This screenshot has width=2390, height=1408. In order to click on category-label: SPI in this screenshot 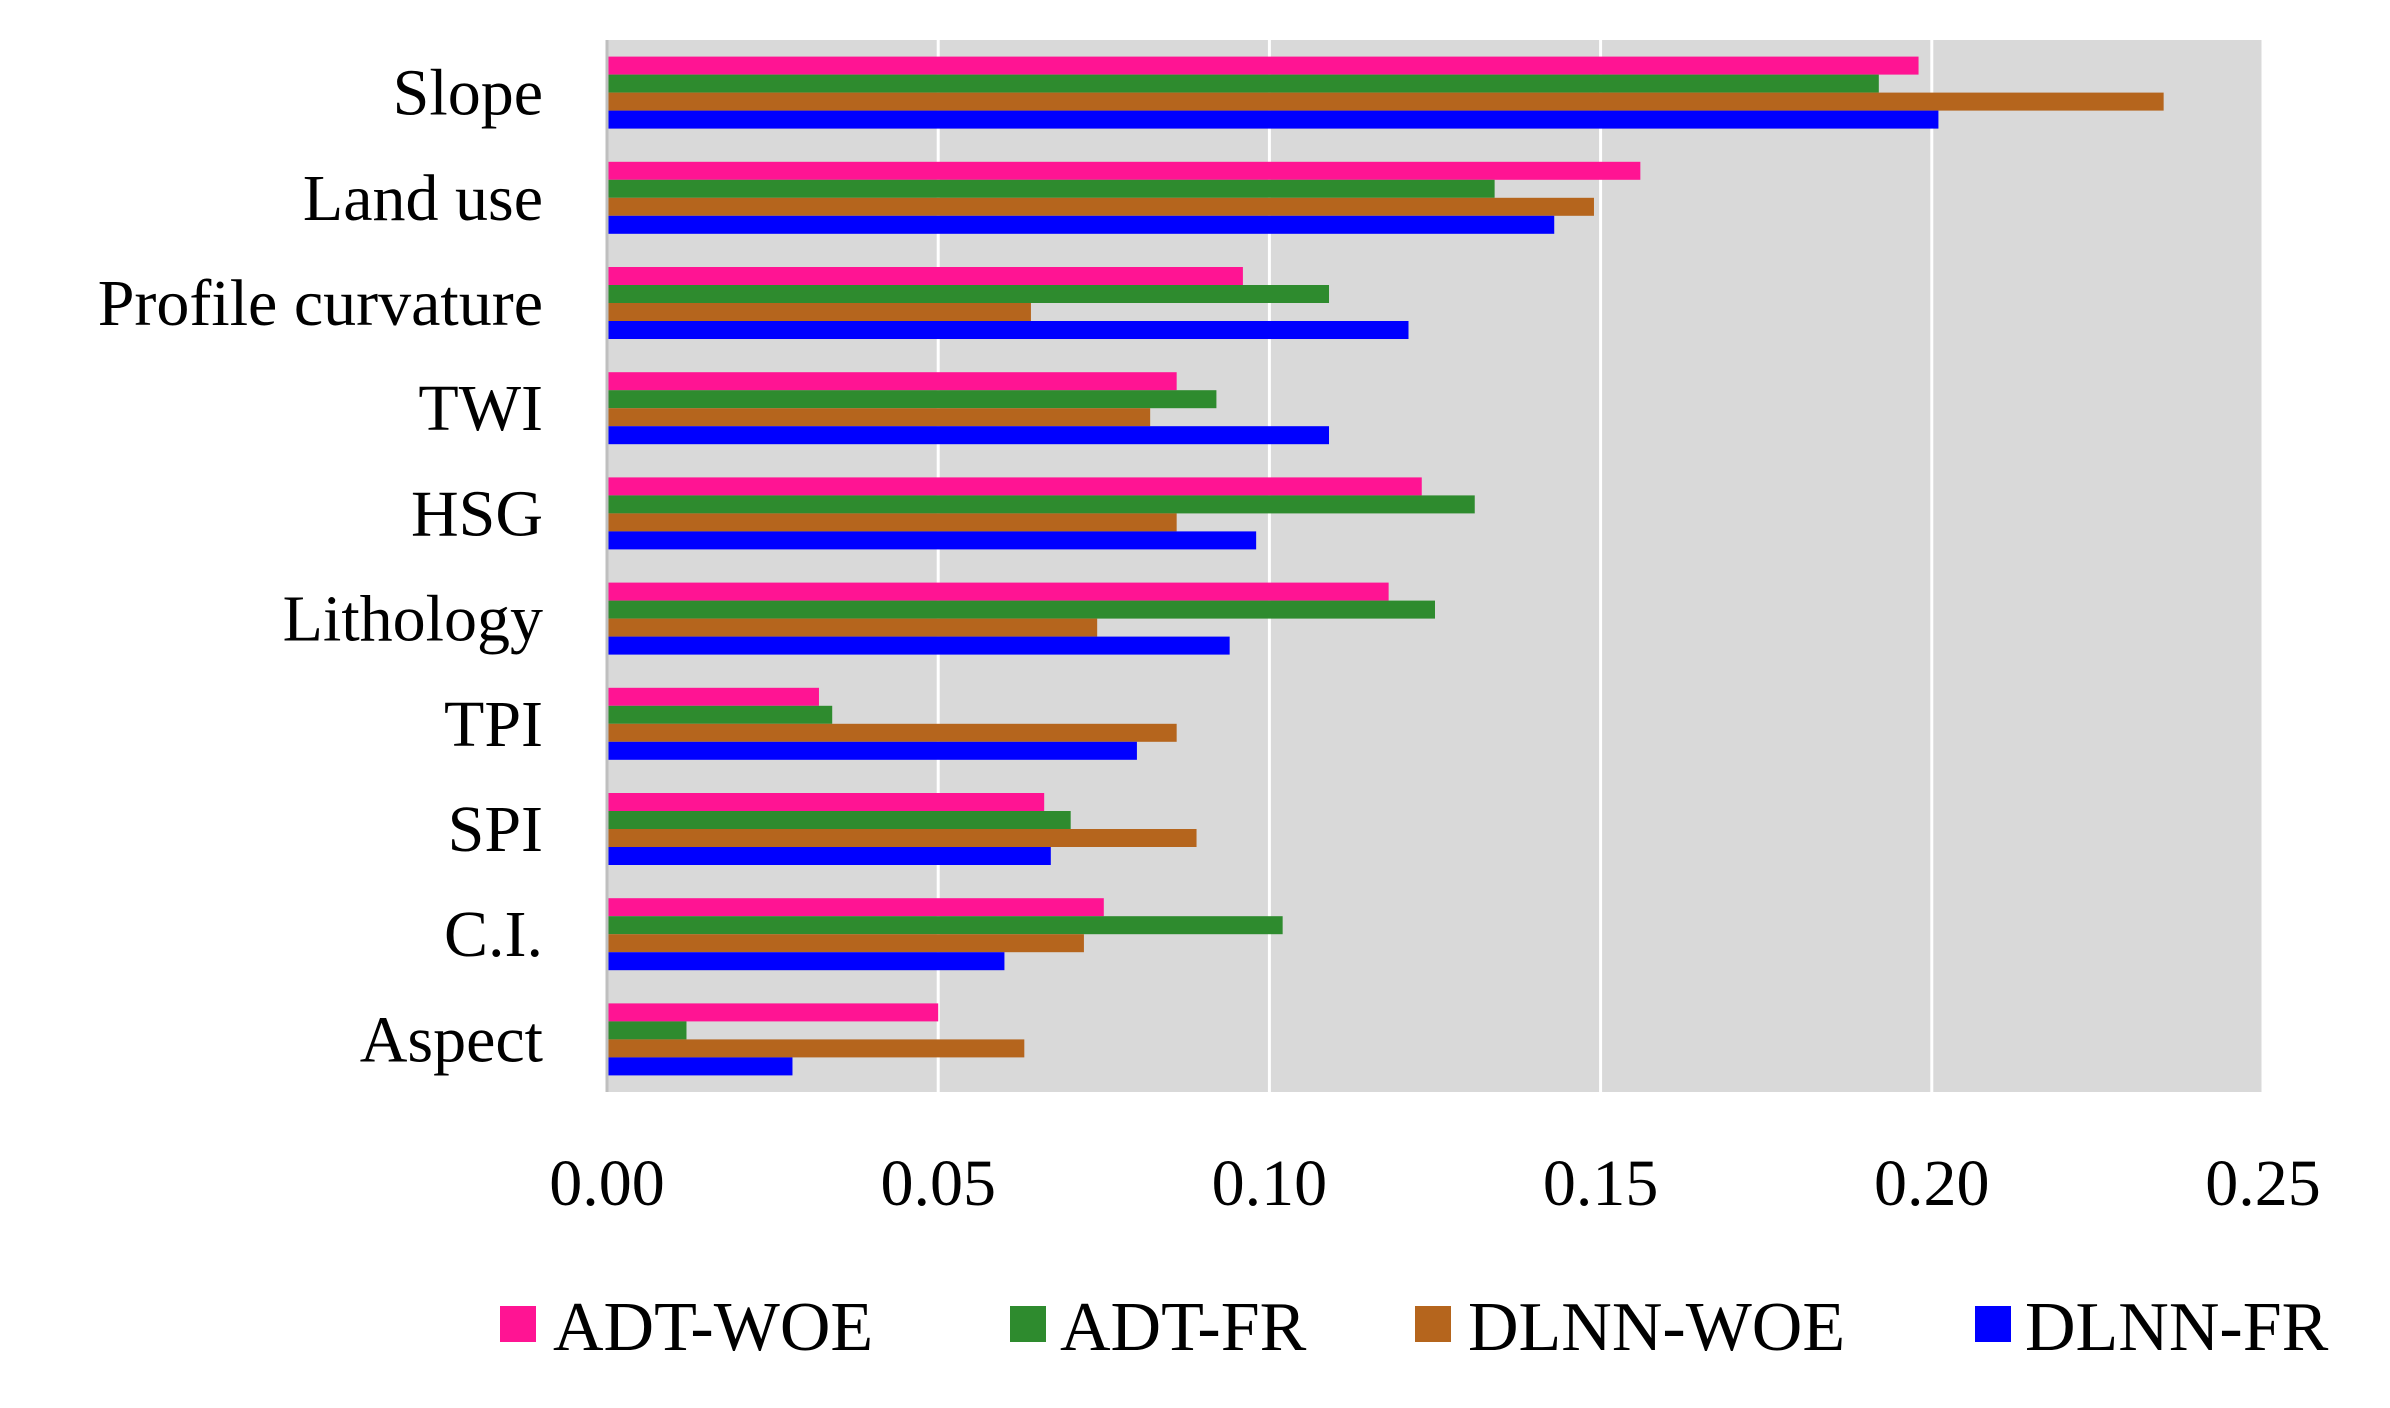, I will do `click(495, 829)`.